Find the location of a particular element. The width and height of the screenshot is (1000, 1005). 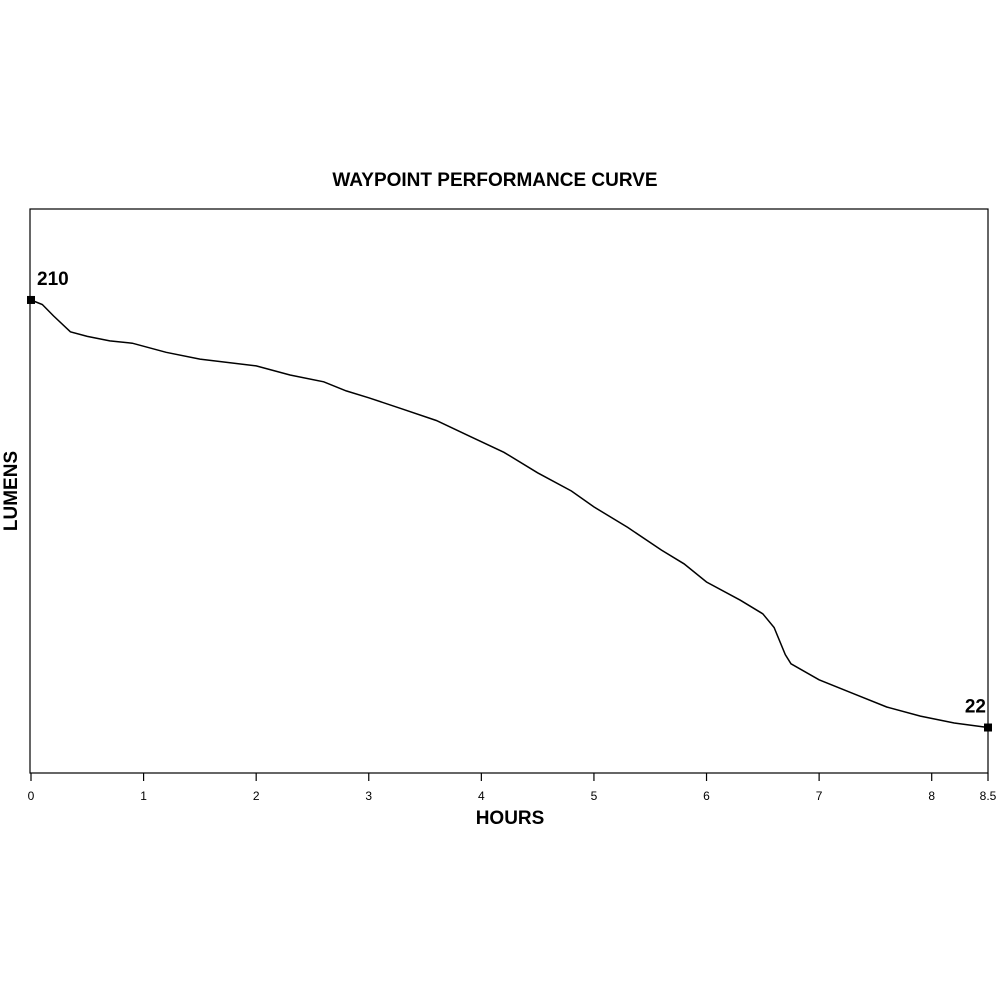

x-tick-label: 8 is located at coordinates (931, 796).